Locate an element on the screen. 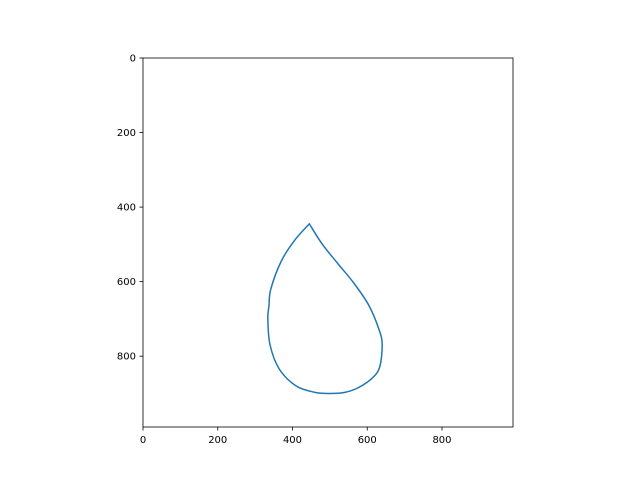  x-tick-label: 800 is located at coordinates (441, 440).